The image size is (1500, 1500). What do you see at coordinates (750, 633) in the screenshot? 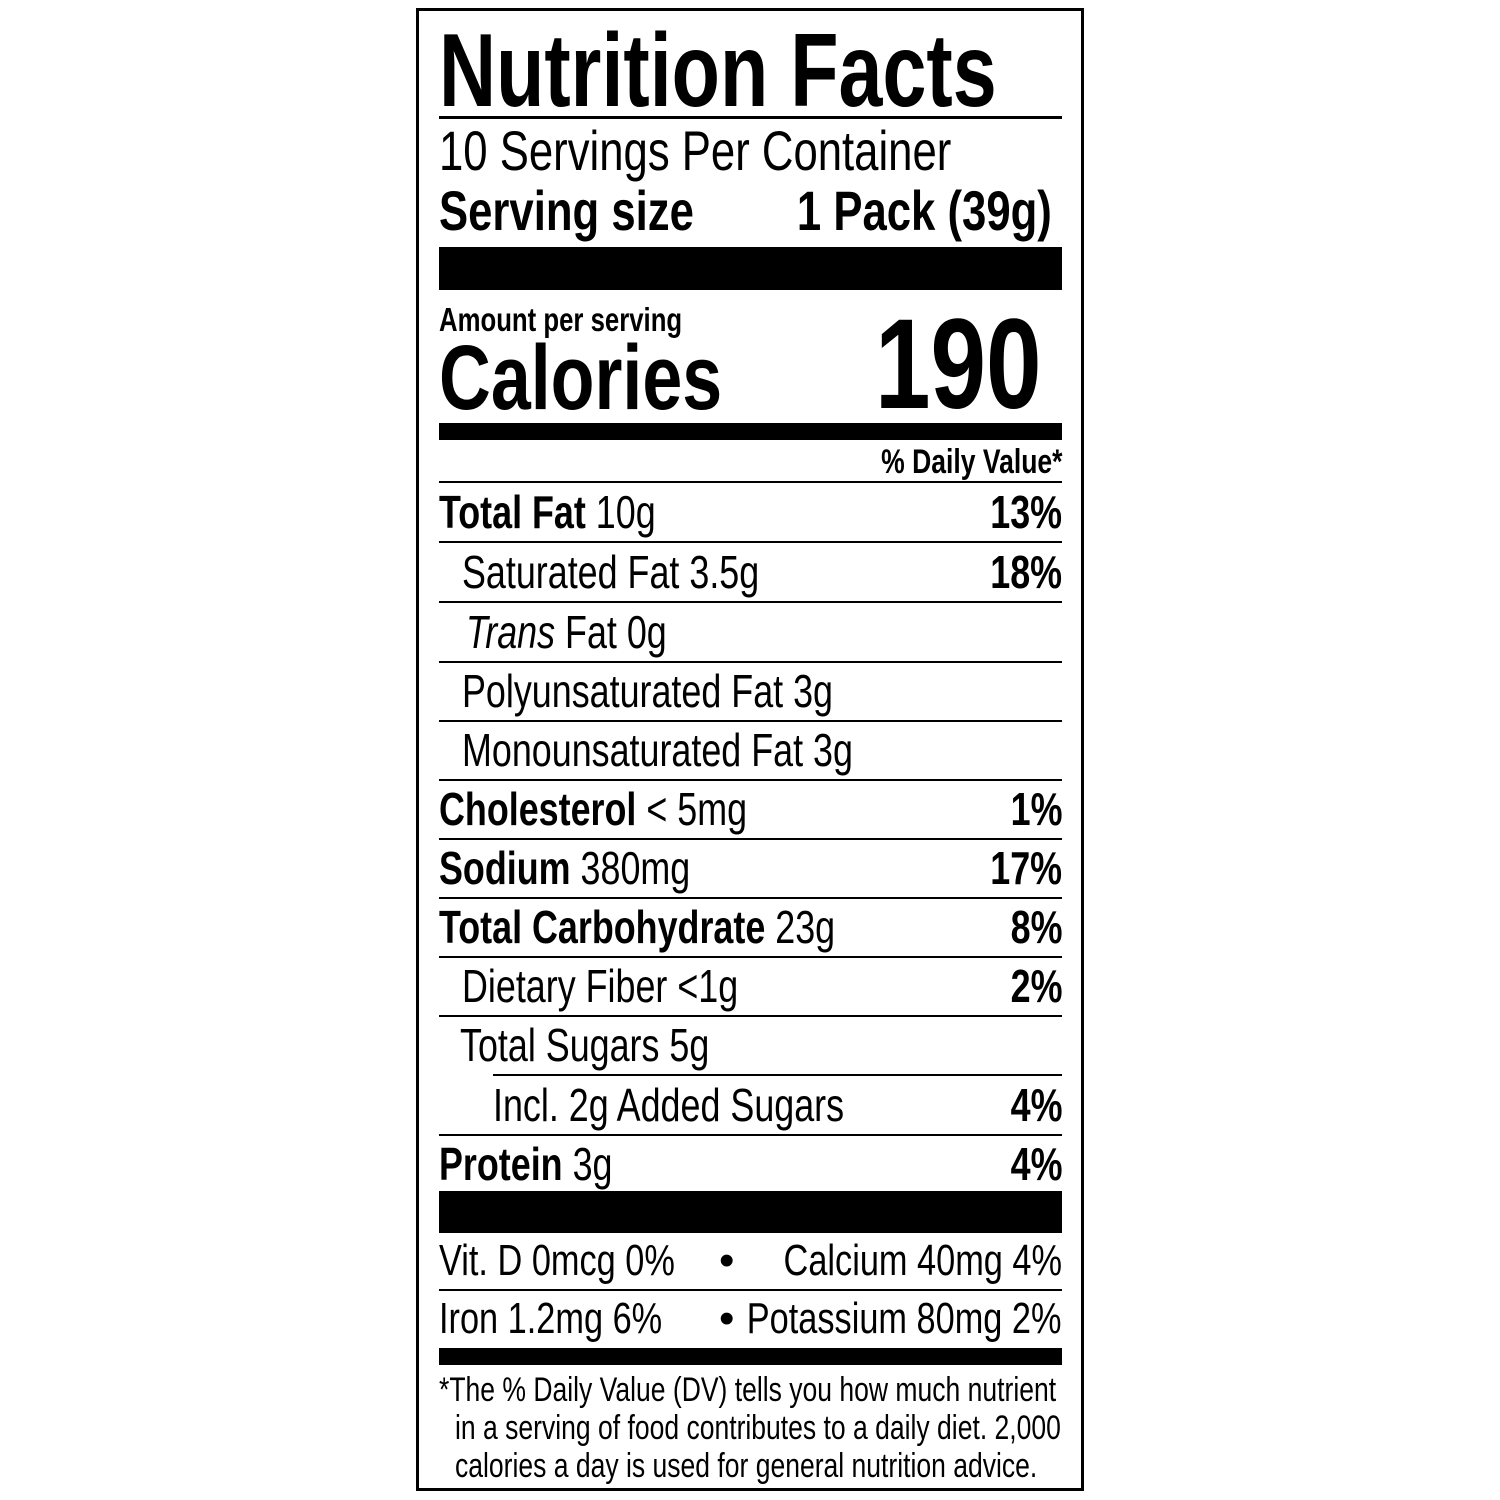
I see `nutrient-row-trans-fat: Trans Fat 0g` at bounding box center [750, 633].